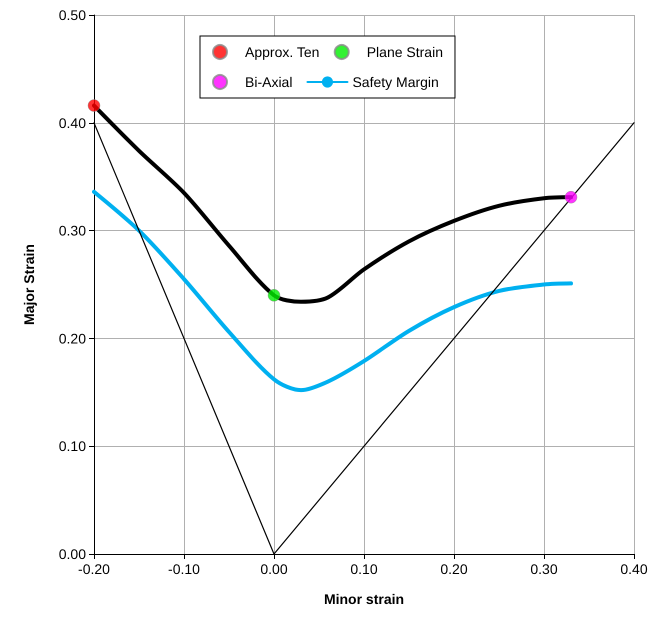  What do you see at coordinates (72, 230) in the screenshot?
I see `y-tick-label: 0.30` at bounding box center [72, 230].